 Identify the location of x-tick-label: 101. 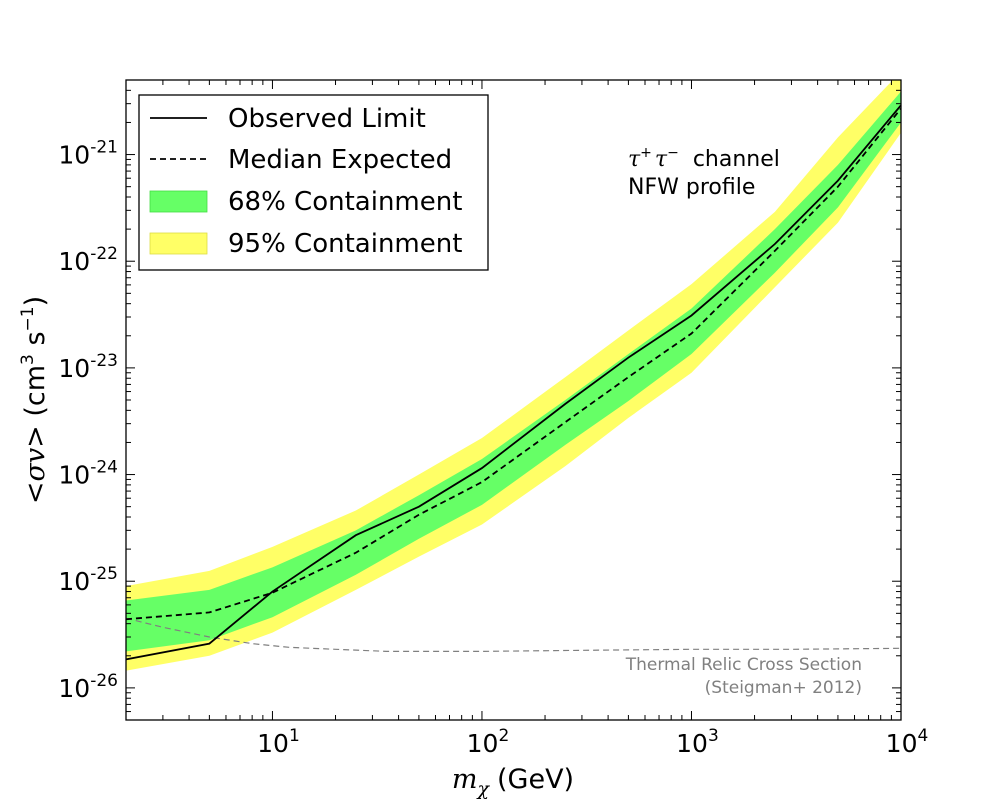
(278, 742).